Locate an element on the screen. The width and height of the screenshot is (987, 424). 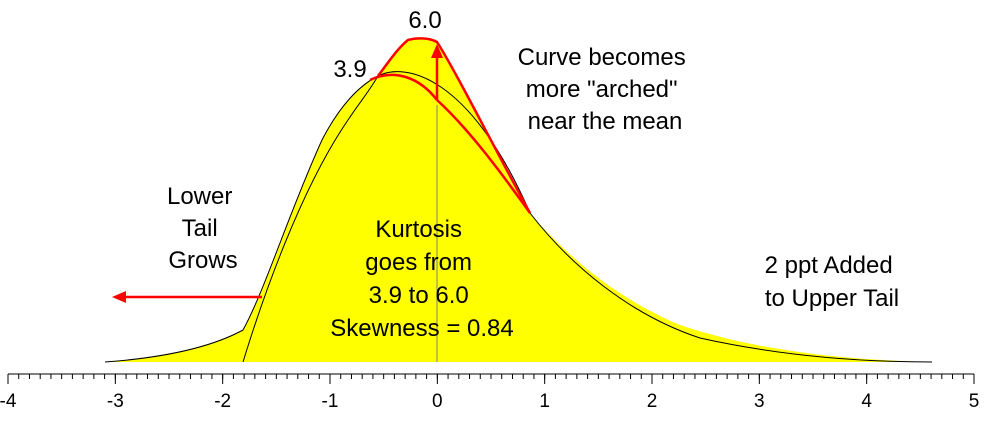
new-peak-label: 6.0 is located at coordinates (424, 20).